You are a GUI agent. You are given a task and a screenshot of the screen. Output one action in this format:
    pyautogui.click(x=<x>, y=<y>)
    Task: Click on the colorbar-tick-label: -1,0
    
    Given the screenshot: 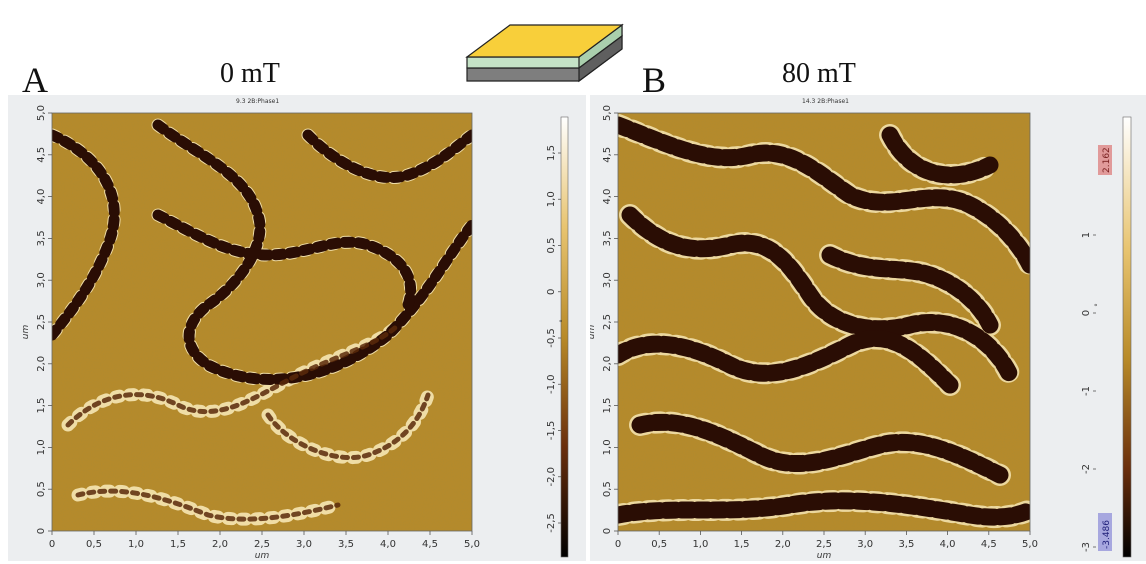 What is the action you would take?
    pyautogui.click(x=551, y=384)
    